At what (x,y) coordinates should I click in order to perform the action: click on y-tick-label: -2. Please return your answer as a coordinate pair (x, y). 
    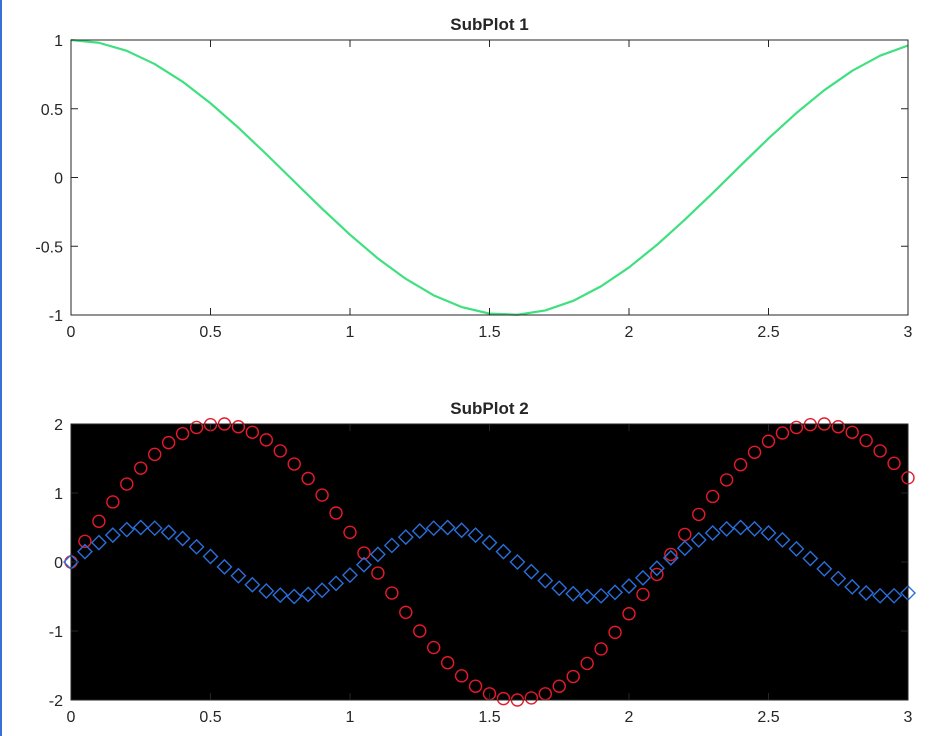
    Looking at the image, I should click on (56, 701).